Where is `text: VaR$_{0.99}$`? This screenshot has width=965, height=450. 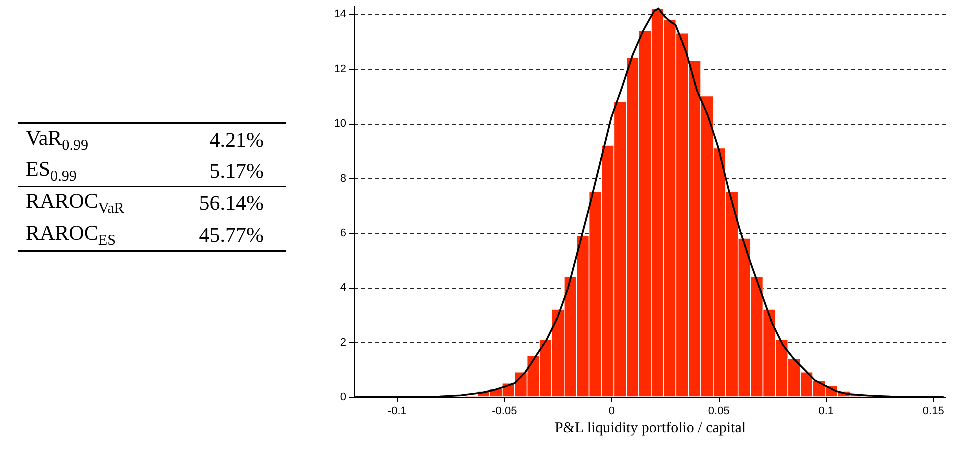
text: VaR$_{0.99}$ is located at coordinates (57, 140).